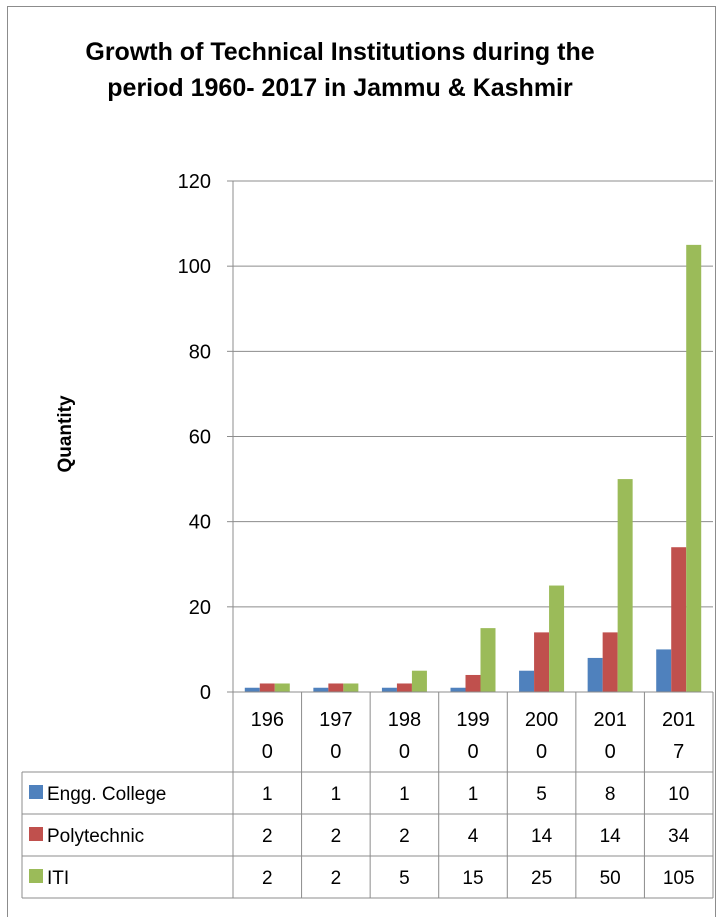 This screenshot has width=719, height=917. I want to click on data-label: 34, so click(679, 836).